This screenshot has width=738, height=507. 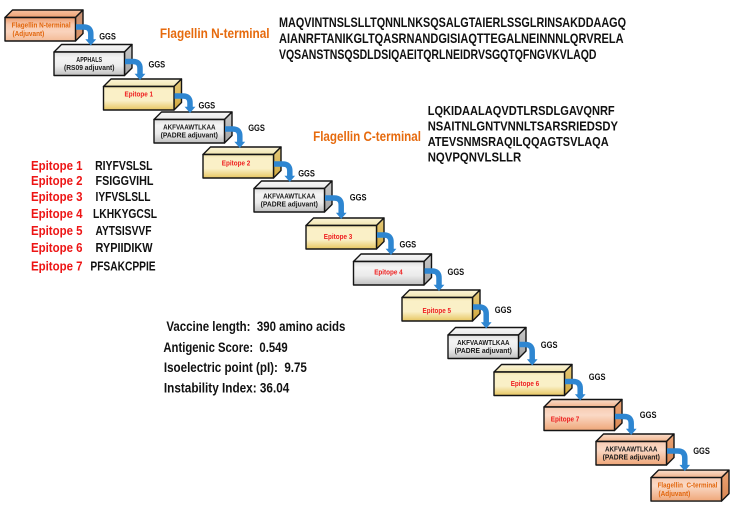 I want to click on svg-text: Antigenic Score: 0.549, so click(x=225, y=347).